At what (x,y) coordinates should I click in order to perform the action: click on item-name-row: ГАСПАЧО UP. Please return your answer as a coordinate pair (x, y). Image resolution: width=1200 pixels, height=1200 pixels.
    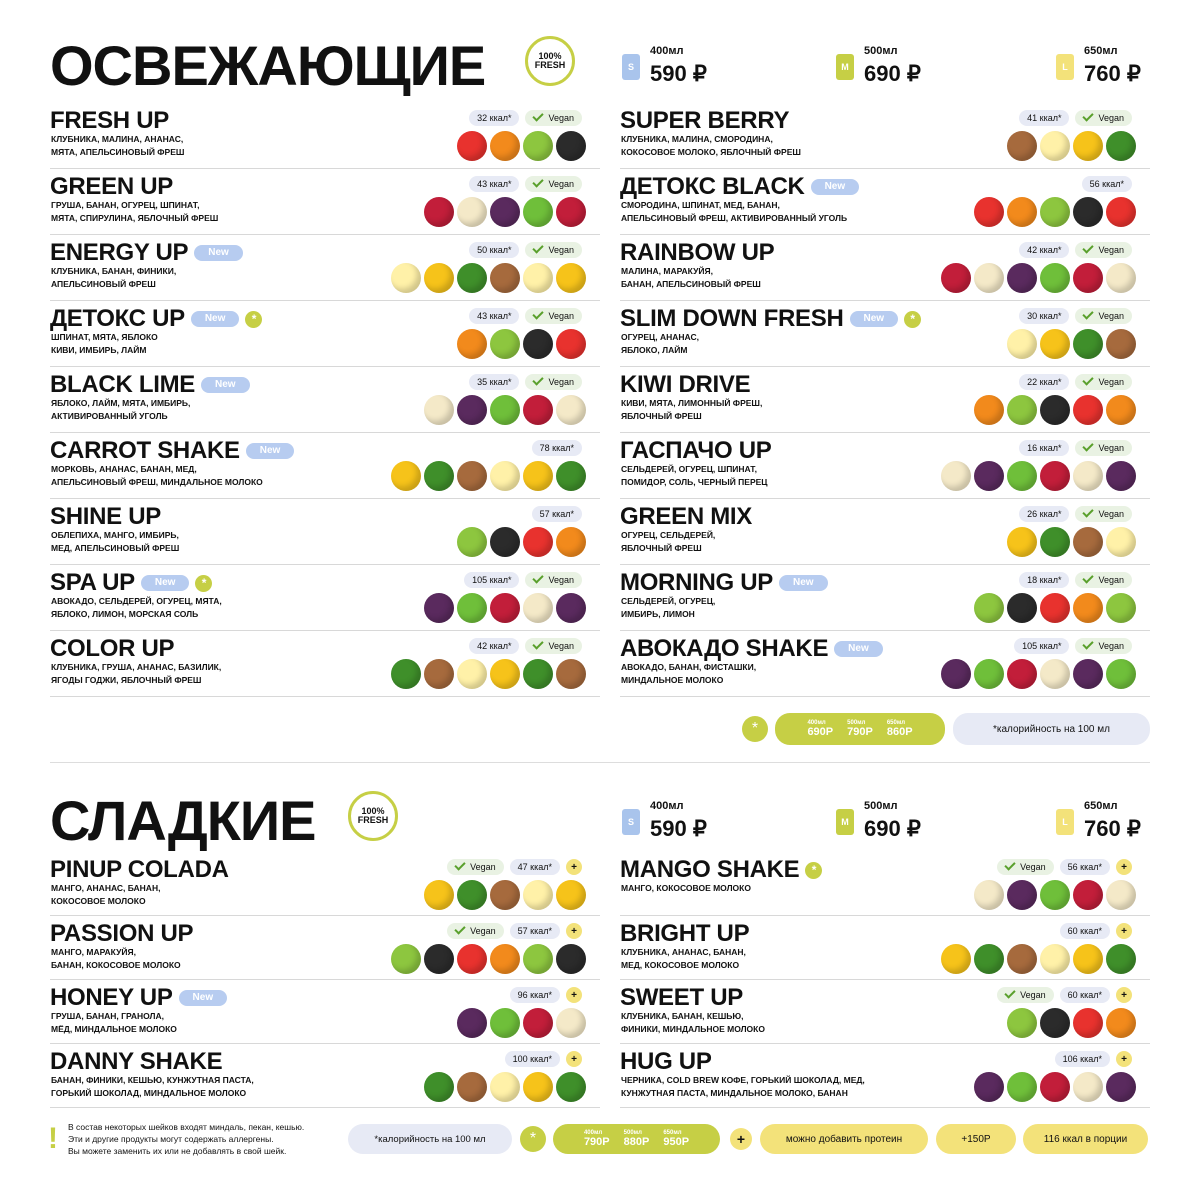
    Looking at the image, I should click on (696, 451).